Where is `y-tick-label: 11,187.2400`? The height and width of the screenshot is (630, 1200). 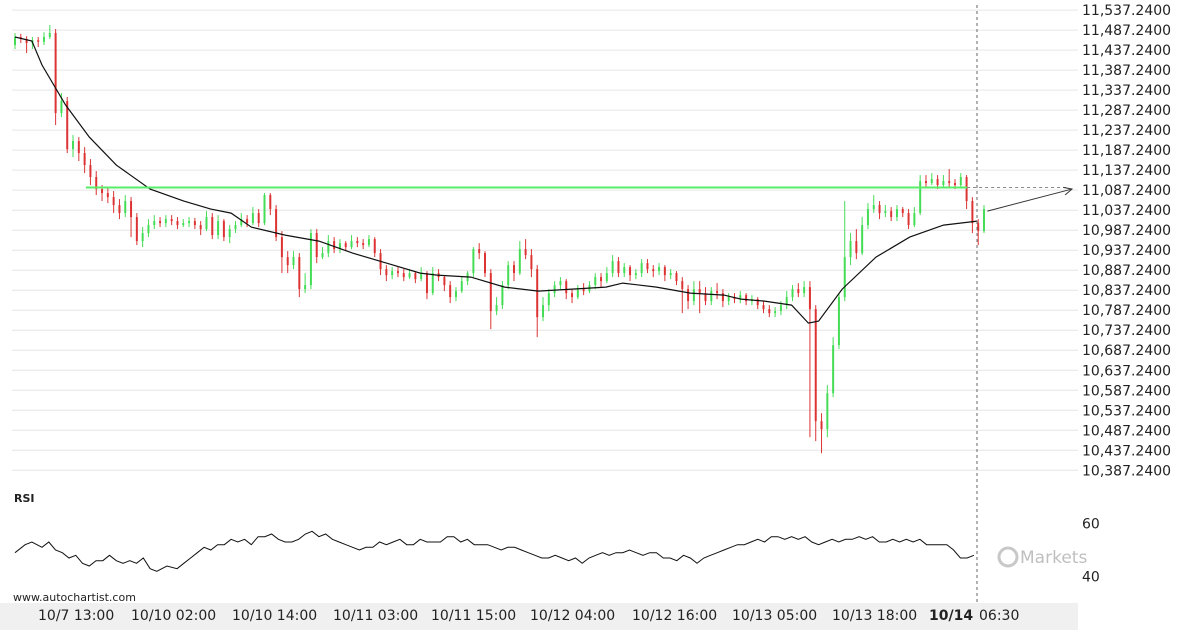 y-tick-label: 11,187.2400 is located at coordinates (1126, 151).